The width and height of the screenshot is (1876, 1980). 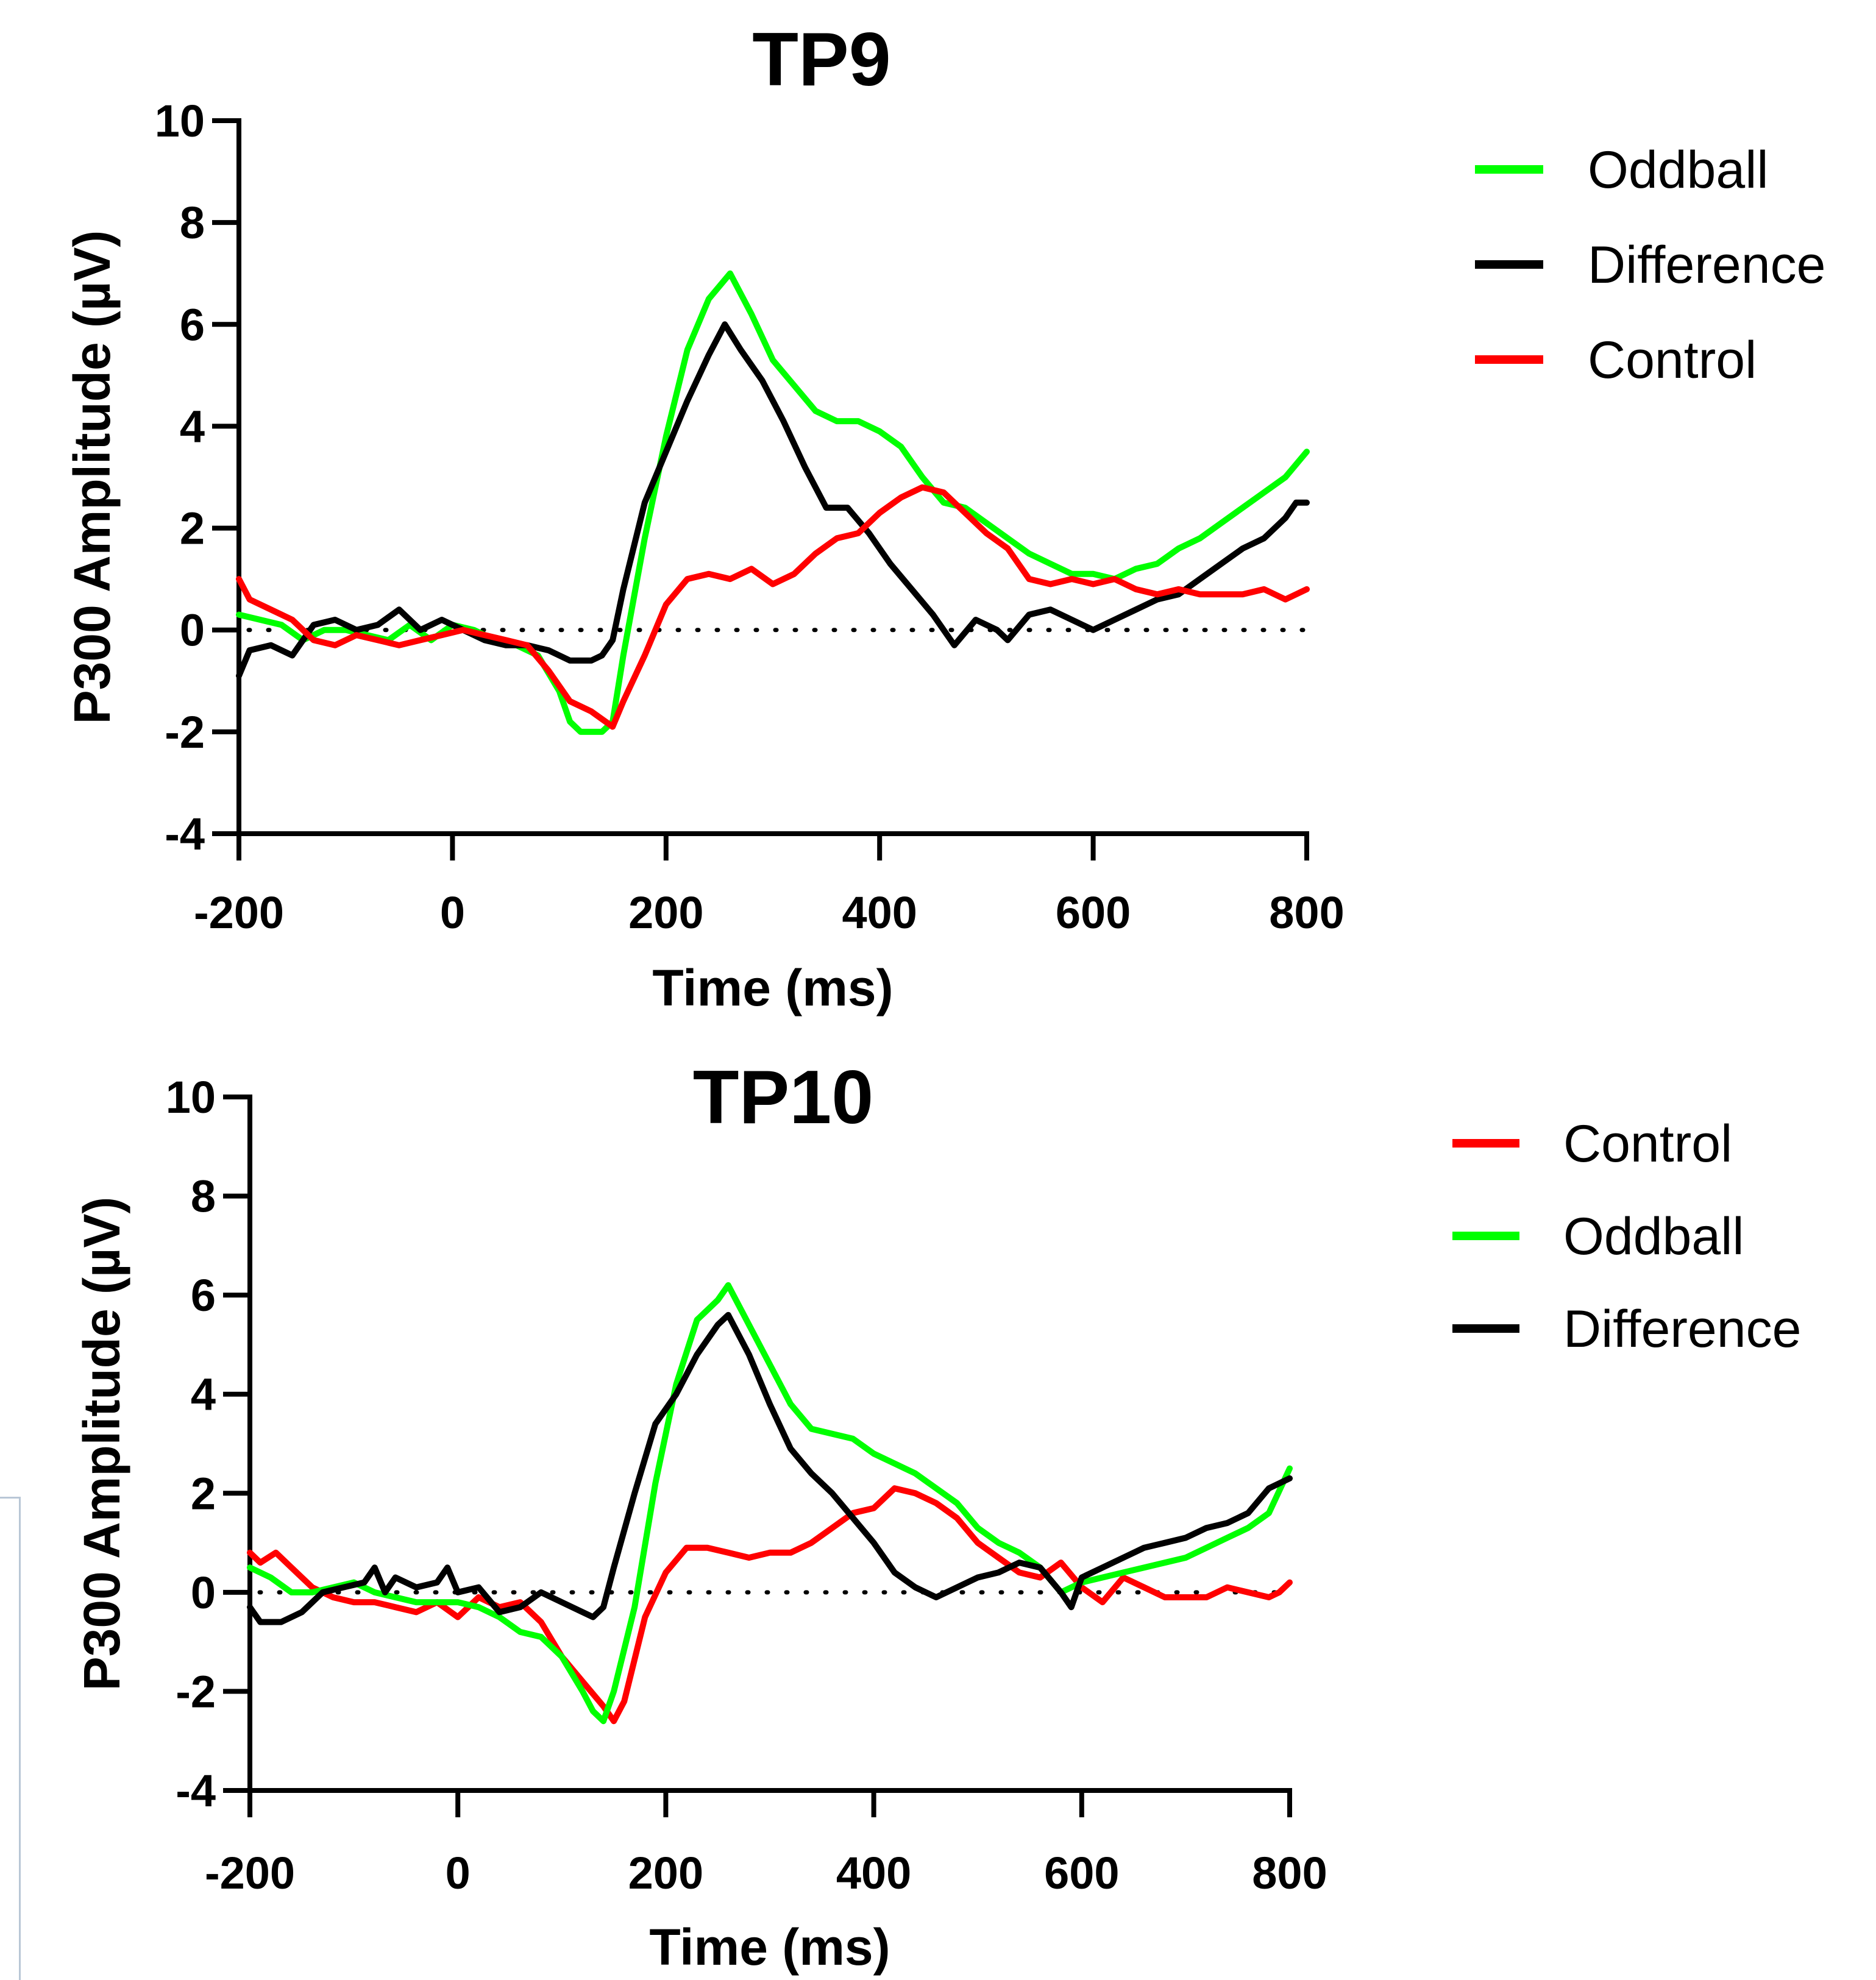 What do you see at coordinates (10, 1738) in the screenshot?
I see `window-edge` at bounding box center [10, 1738].